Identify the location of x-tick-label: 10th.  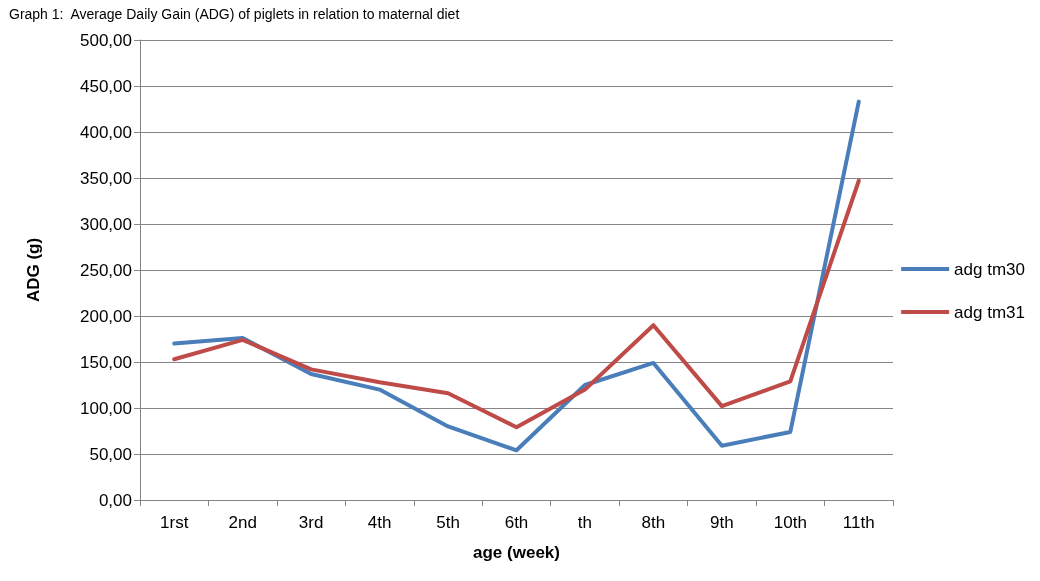
(790, 522).